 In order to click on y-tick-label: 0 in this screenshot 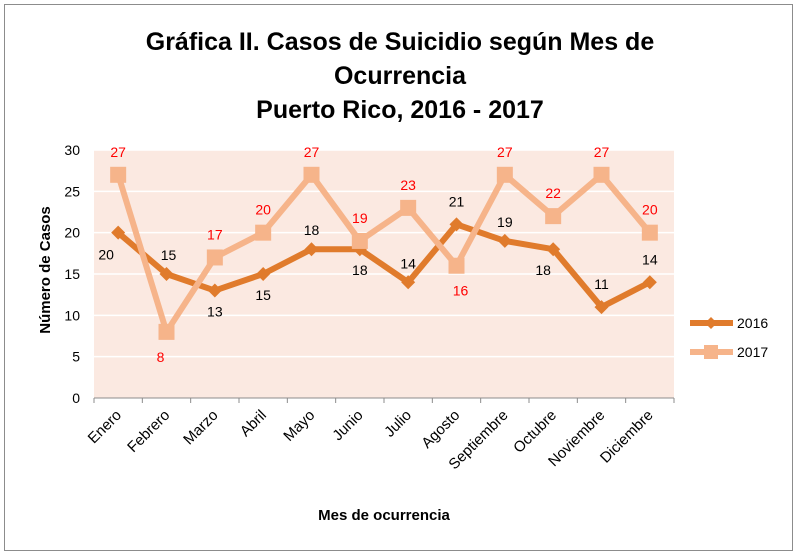, I will do `click(76, 398)`.